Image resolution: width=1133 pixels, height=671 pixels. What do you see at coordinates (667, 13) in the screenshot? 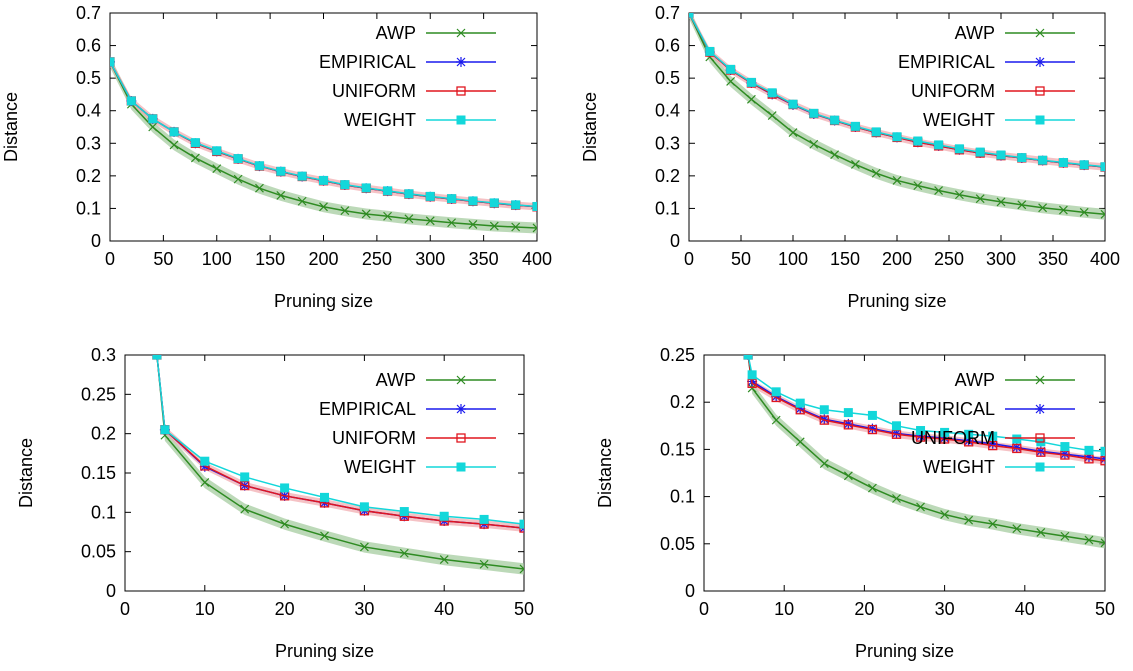
I see `y-tick-label: 0.7` at bounding box center [667, 13].